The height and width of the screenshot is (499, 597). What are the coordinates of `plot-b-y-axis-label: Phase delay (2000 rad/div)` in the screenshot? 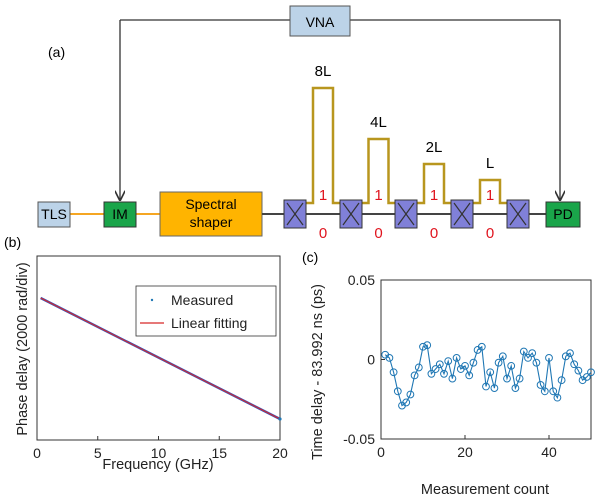 It's located at (23, 348).